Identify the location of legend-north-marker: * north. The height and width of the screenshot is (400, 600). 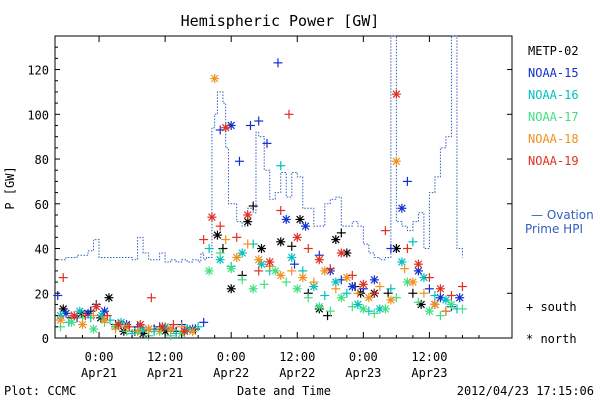
(551, 339).